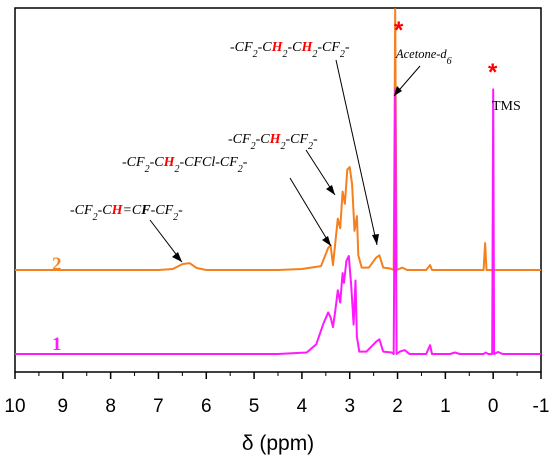 Image resolution: width=550 pixels, height=460 pixels. What do you see at coordinates (493, 72) in the screenshot?
I see `star-tms: *` at bounding box center [493, 72].